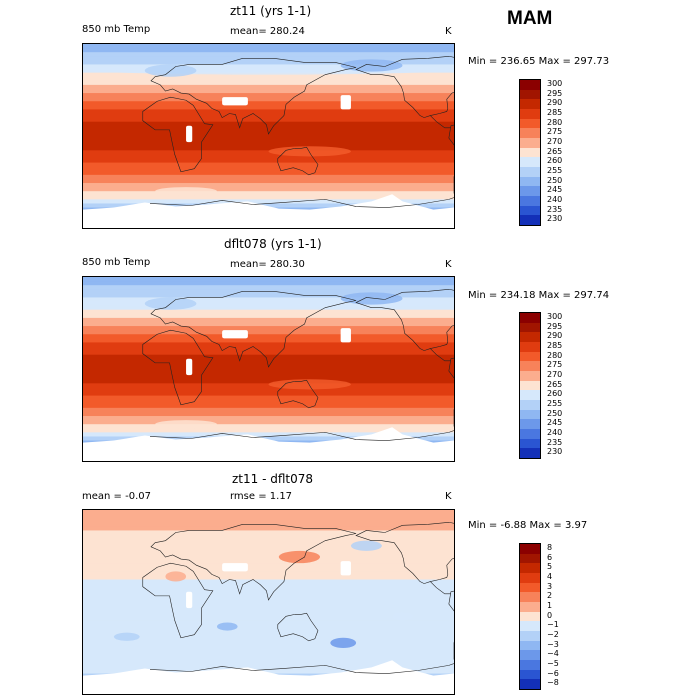 The width and height of the screenshot is (700, 700). Describe the element at coordinates (555, 336) in the screenshot. I see `colorbar-tick-label: 290` at that location.